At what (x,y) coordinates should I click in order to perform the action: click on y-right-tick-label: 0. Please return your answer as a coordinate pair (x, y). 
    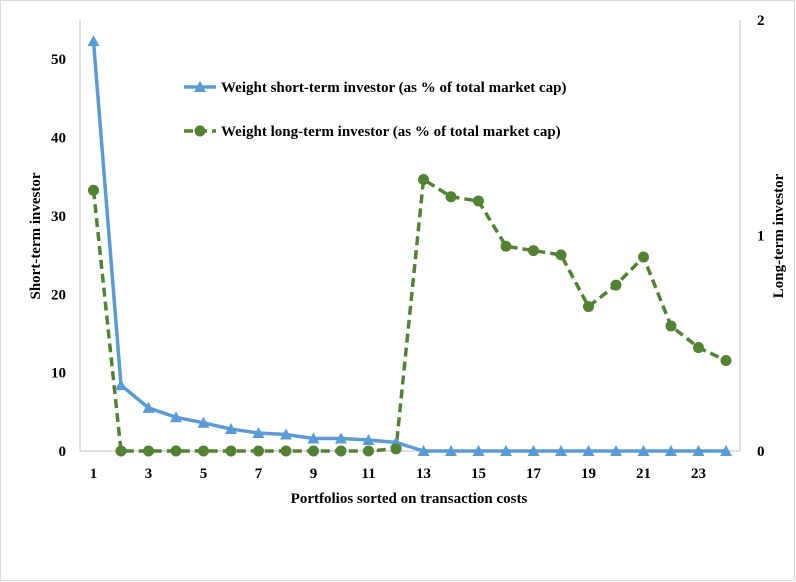
    Looking at the image, I should click on (761, 452).